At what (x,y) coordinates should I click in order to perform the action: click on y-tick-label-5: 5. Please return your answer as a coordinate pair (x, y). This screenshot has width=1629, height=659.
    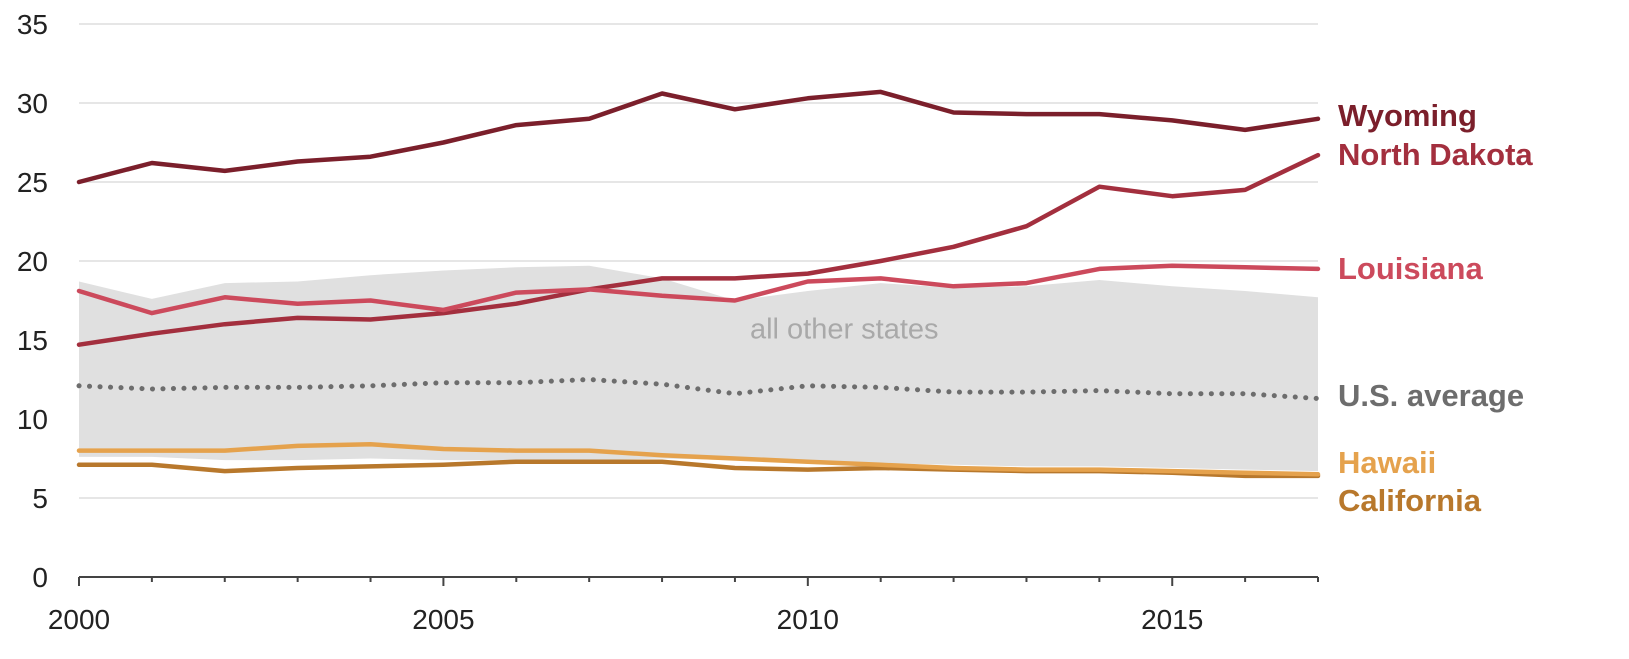
    Looking at the image, I should click on (40, 498).